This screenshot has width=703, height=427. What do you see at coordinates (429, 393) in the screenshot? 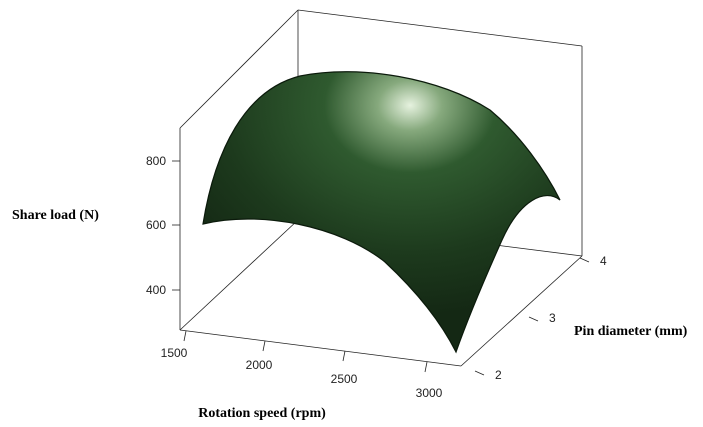
I see `x-tick-label: 3000` at bounding box center [429, 393].